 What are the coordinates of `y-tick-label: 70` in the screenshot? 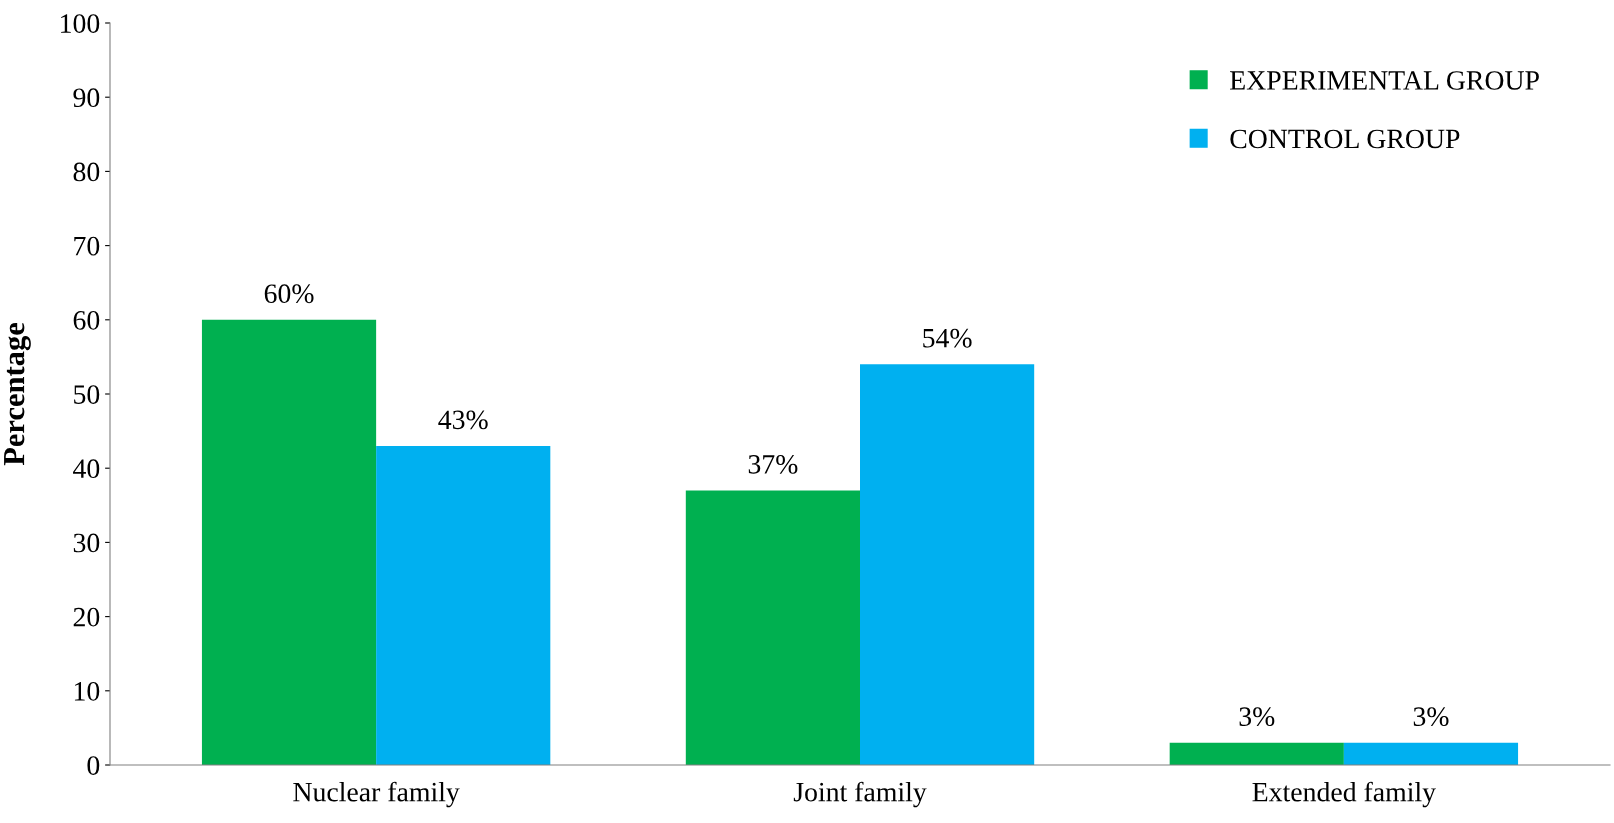 It's located at (87, 246).